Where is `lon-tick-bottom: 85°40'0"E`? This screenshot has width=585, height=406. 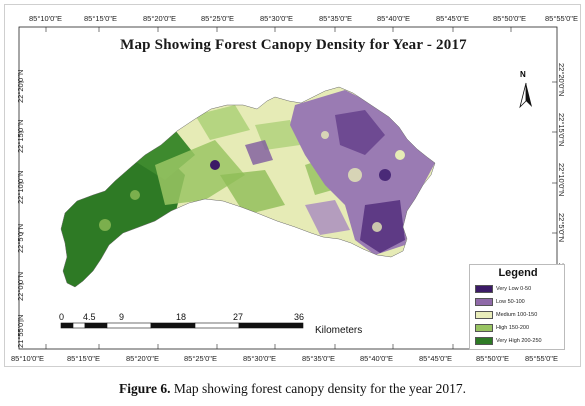 lon-tick-bottom: 85°40'0"E is located at coordinates (376, 358).